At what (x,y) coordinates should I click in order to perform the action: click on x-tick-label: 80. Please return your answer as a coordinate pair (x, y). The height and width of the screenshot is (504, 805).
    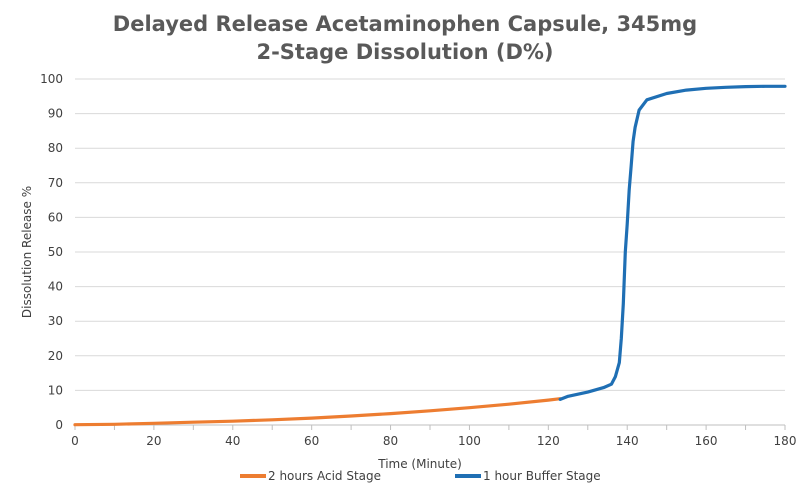
    Looking at the image, I should click on (390, 441).